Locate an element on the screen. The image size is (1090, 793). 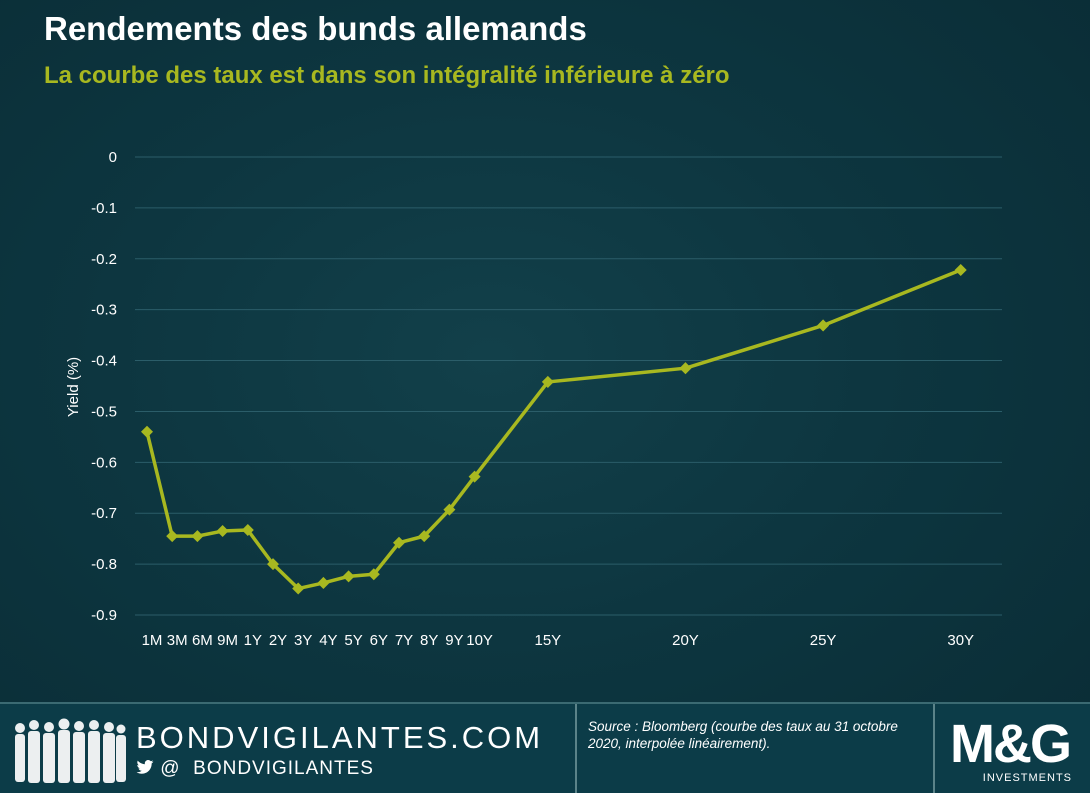
x-tick-label: 3Y is located at coordinates (303, 640).